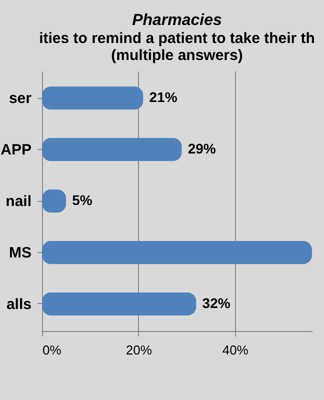 The width and height of the screenshot is (324, 400). I want to click on data-label: 5%, so click(82, 200).